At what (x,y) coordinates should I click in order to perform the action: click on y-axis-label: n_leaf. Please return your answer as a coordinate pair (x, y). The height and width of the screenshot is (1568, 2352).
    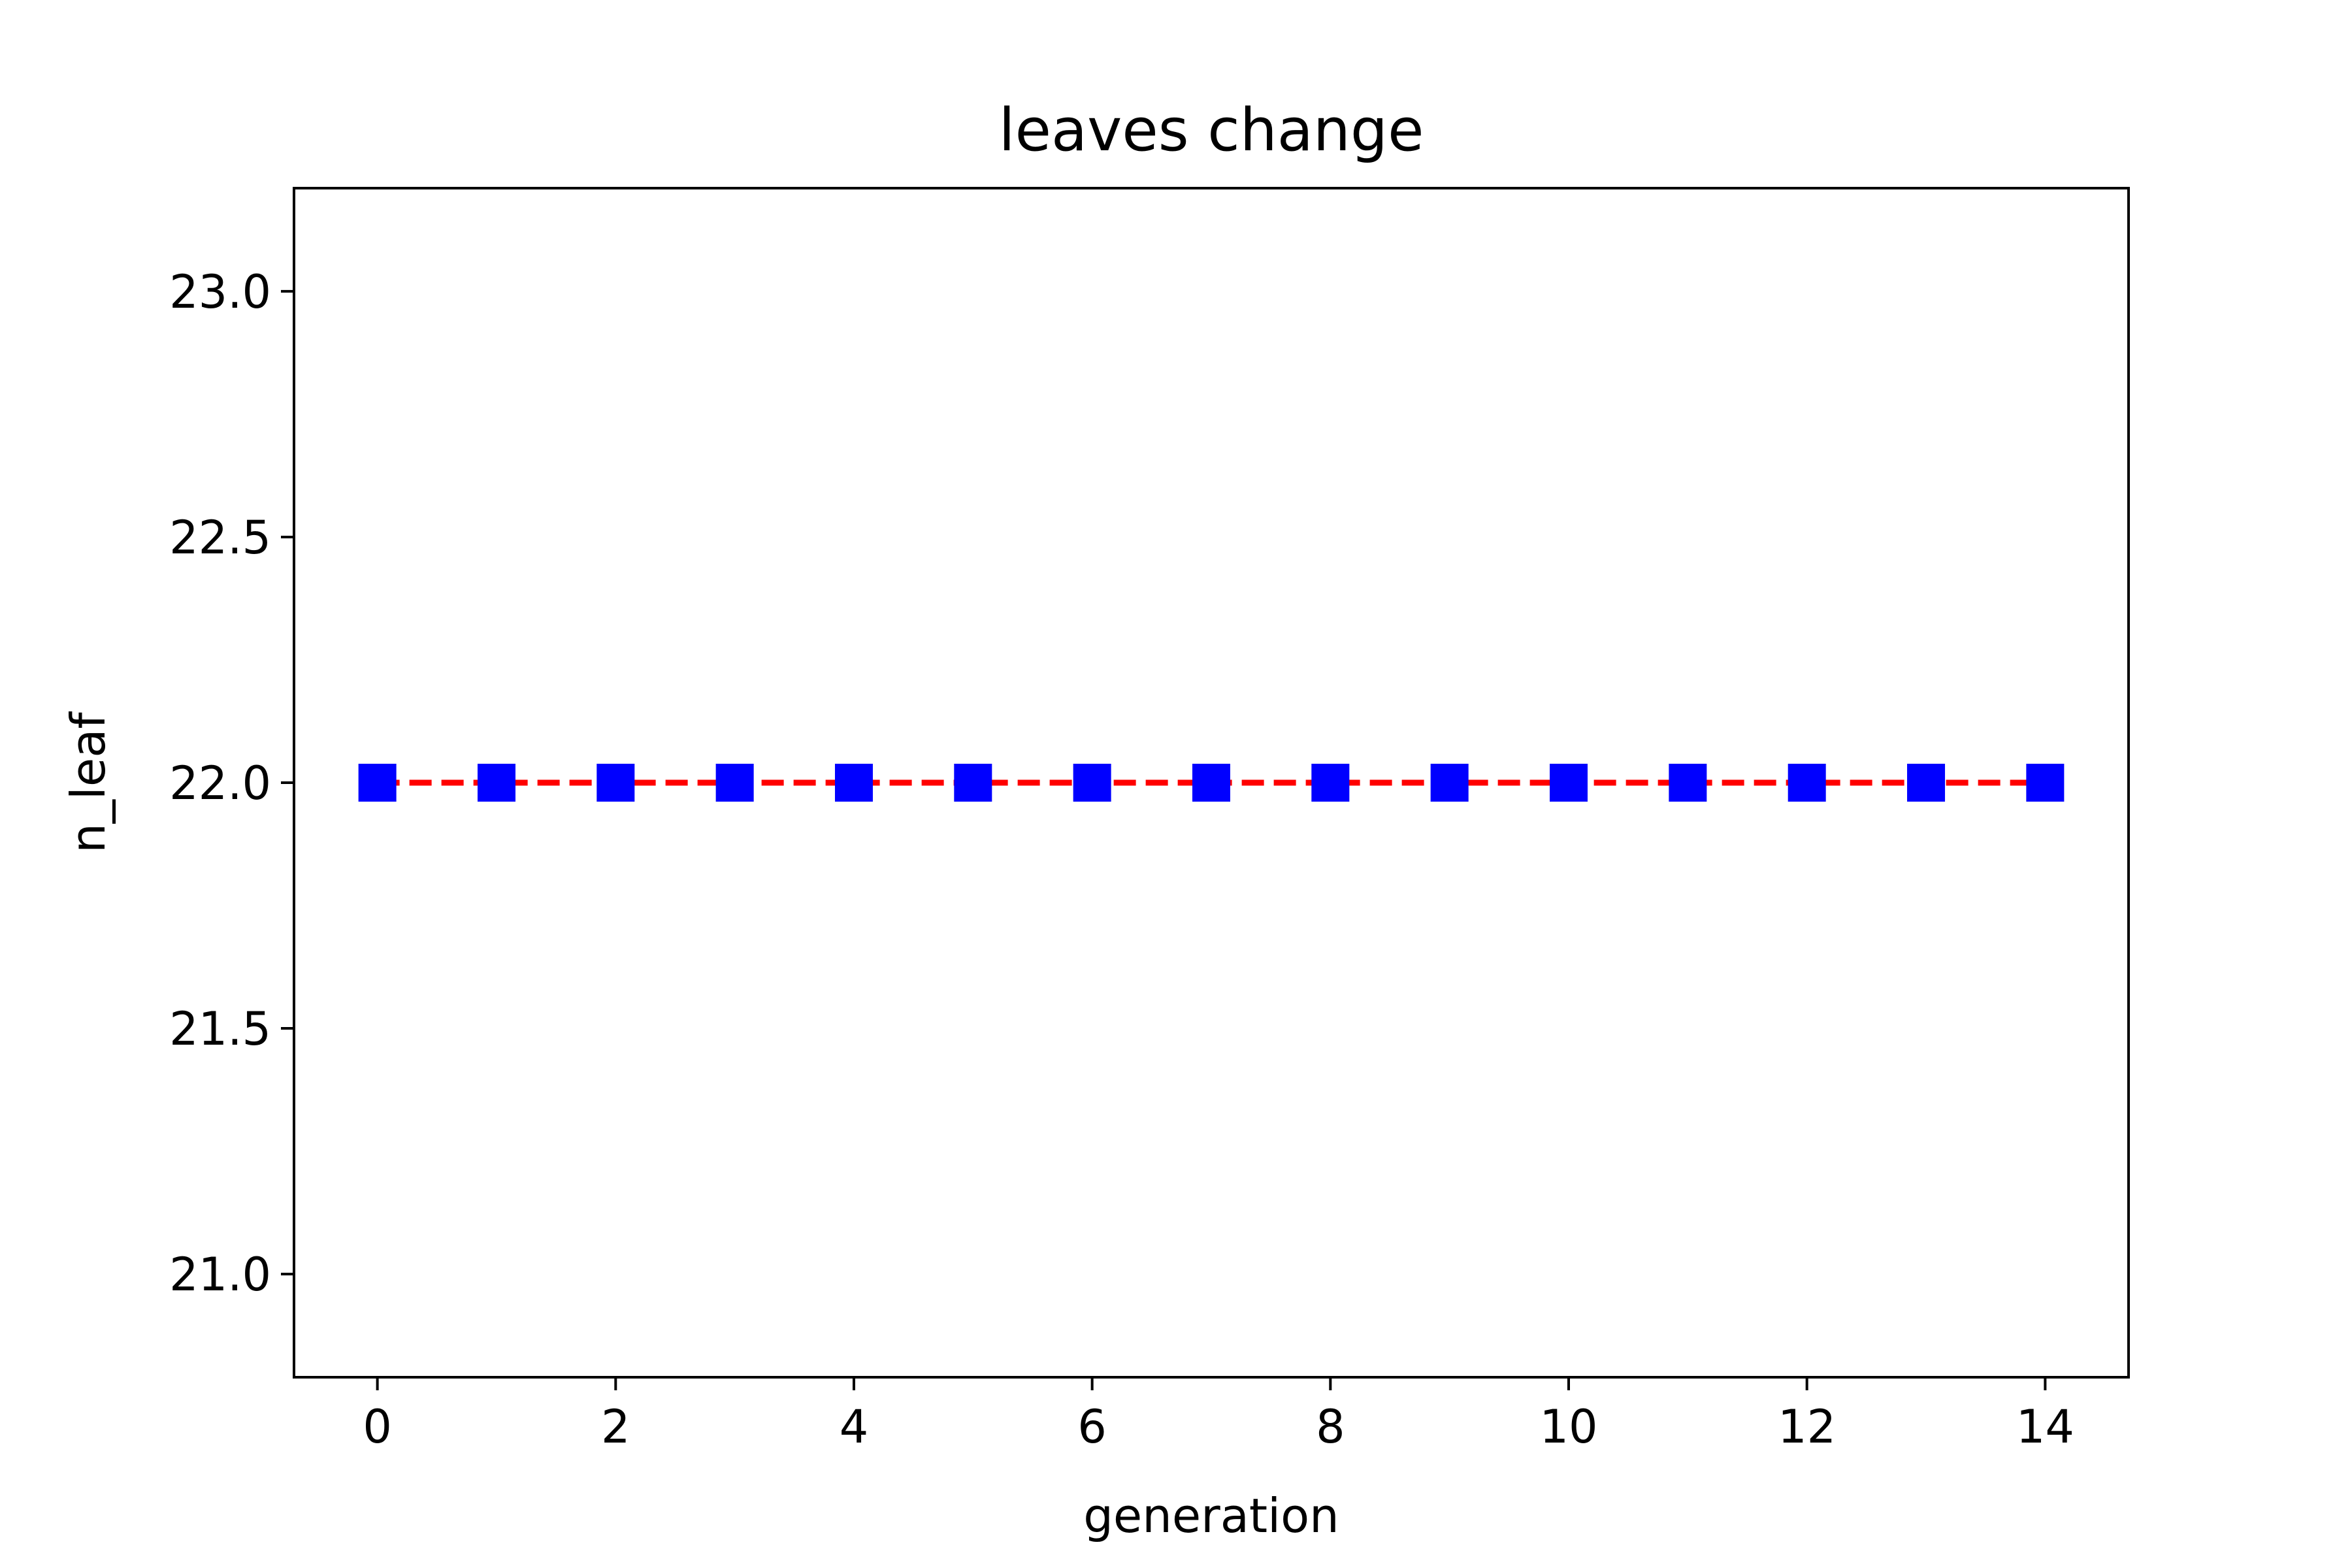
    Looking at the image, I should click on (88, 782).